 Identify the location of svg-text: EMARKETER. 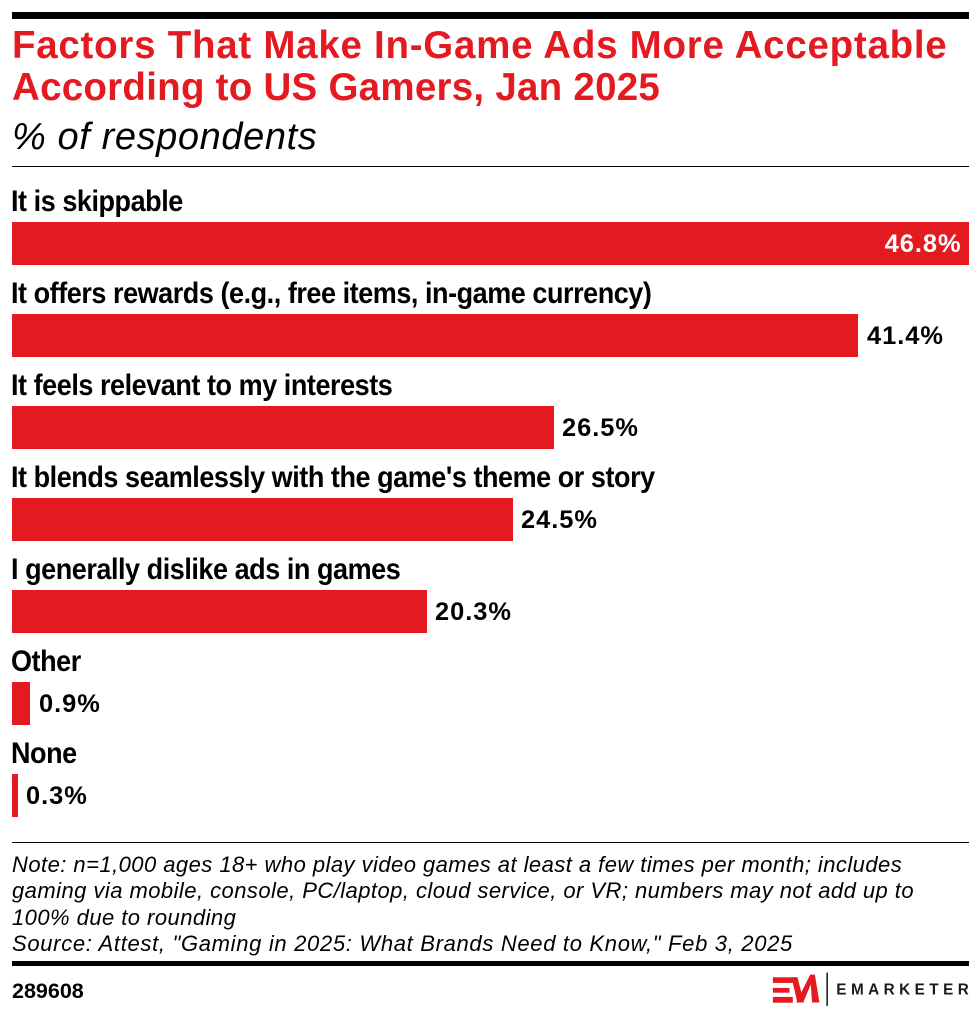
(904, 989).